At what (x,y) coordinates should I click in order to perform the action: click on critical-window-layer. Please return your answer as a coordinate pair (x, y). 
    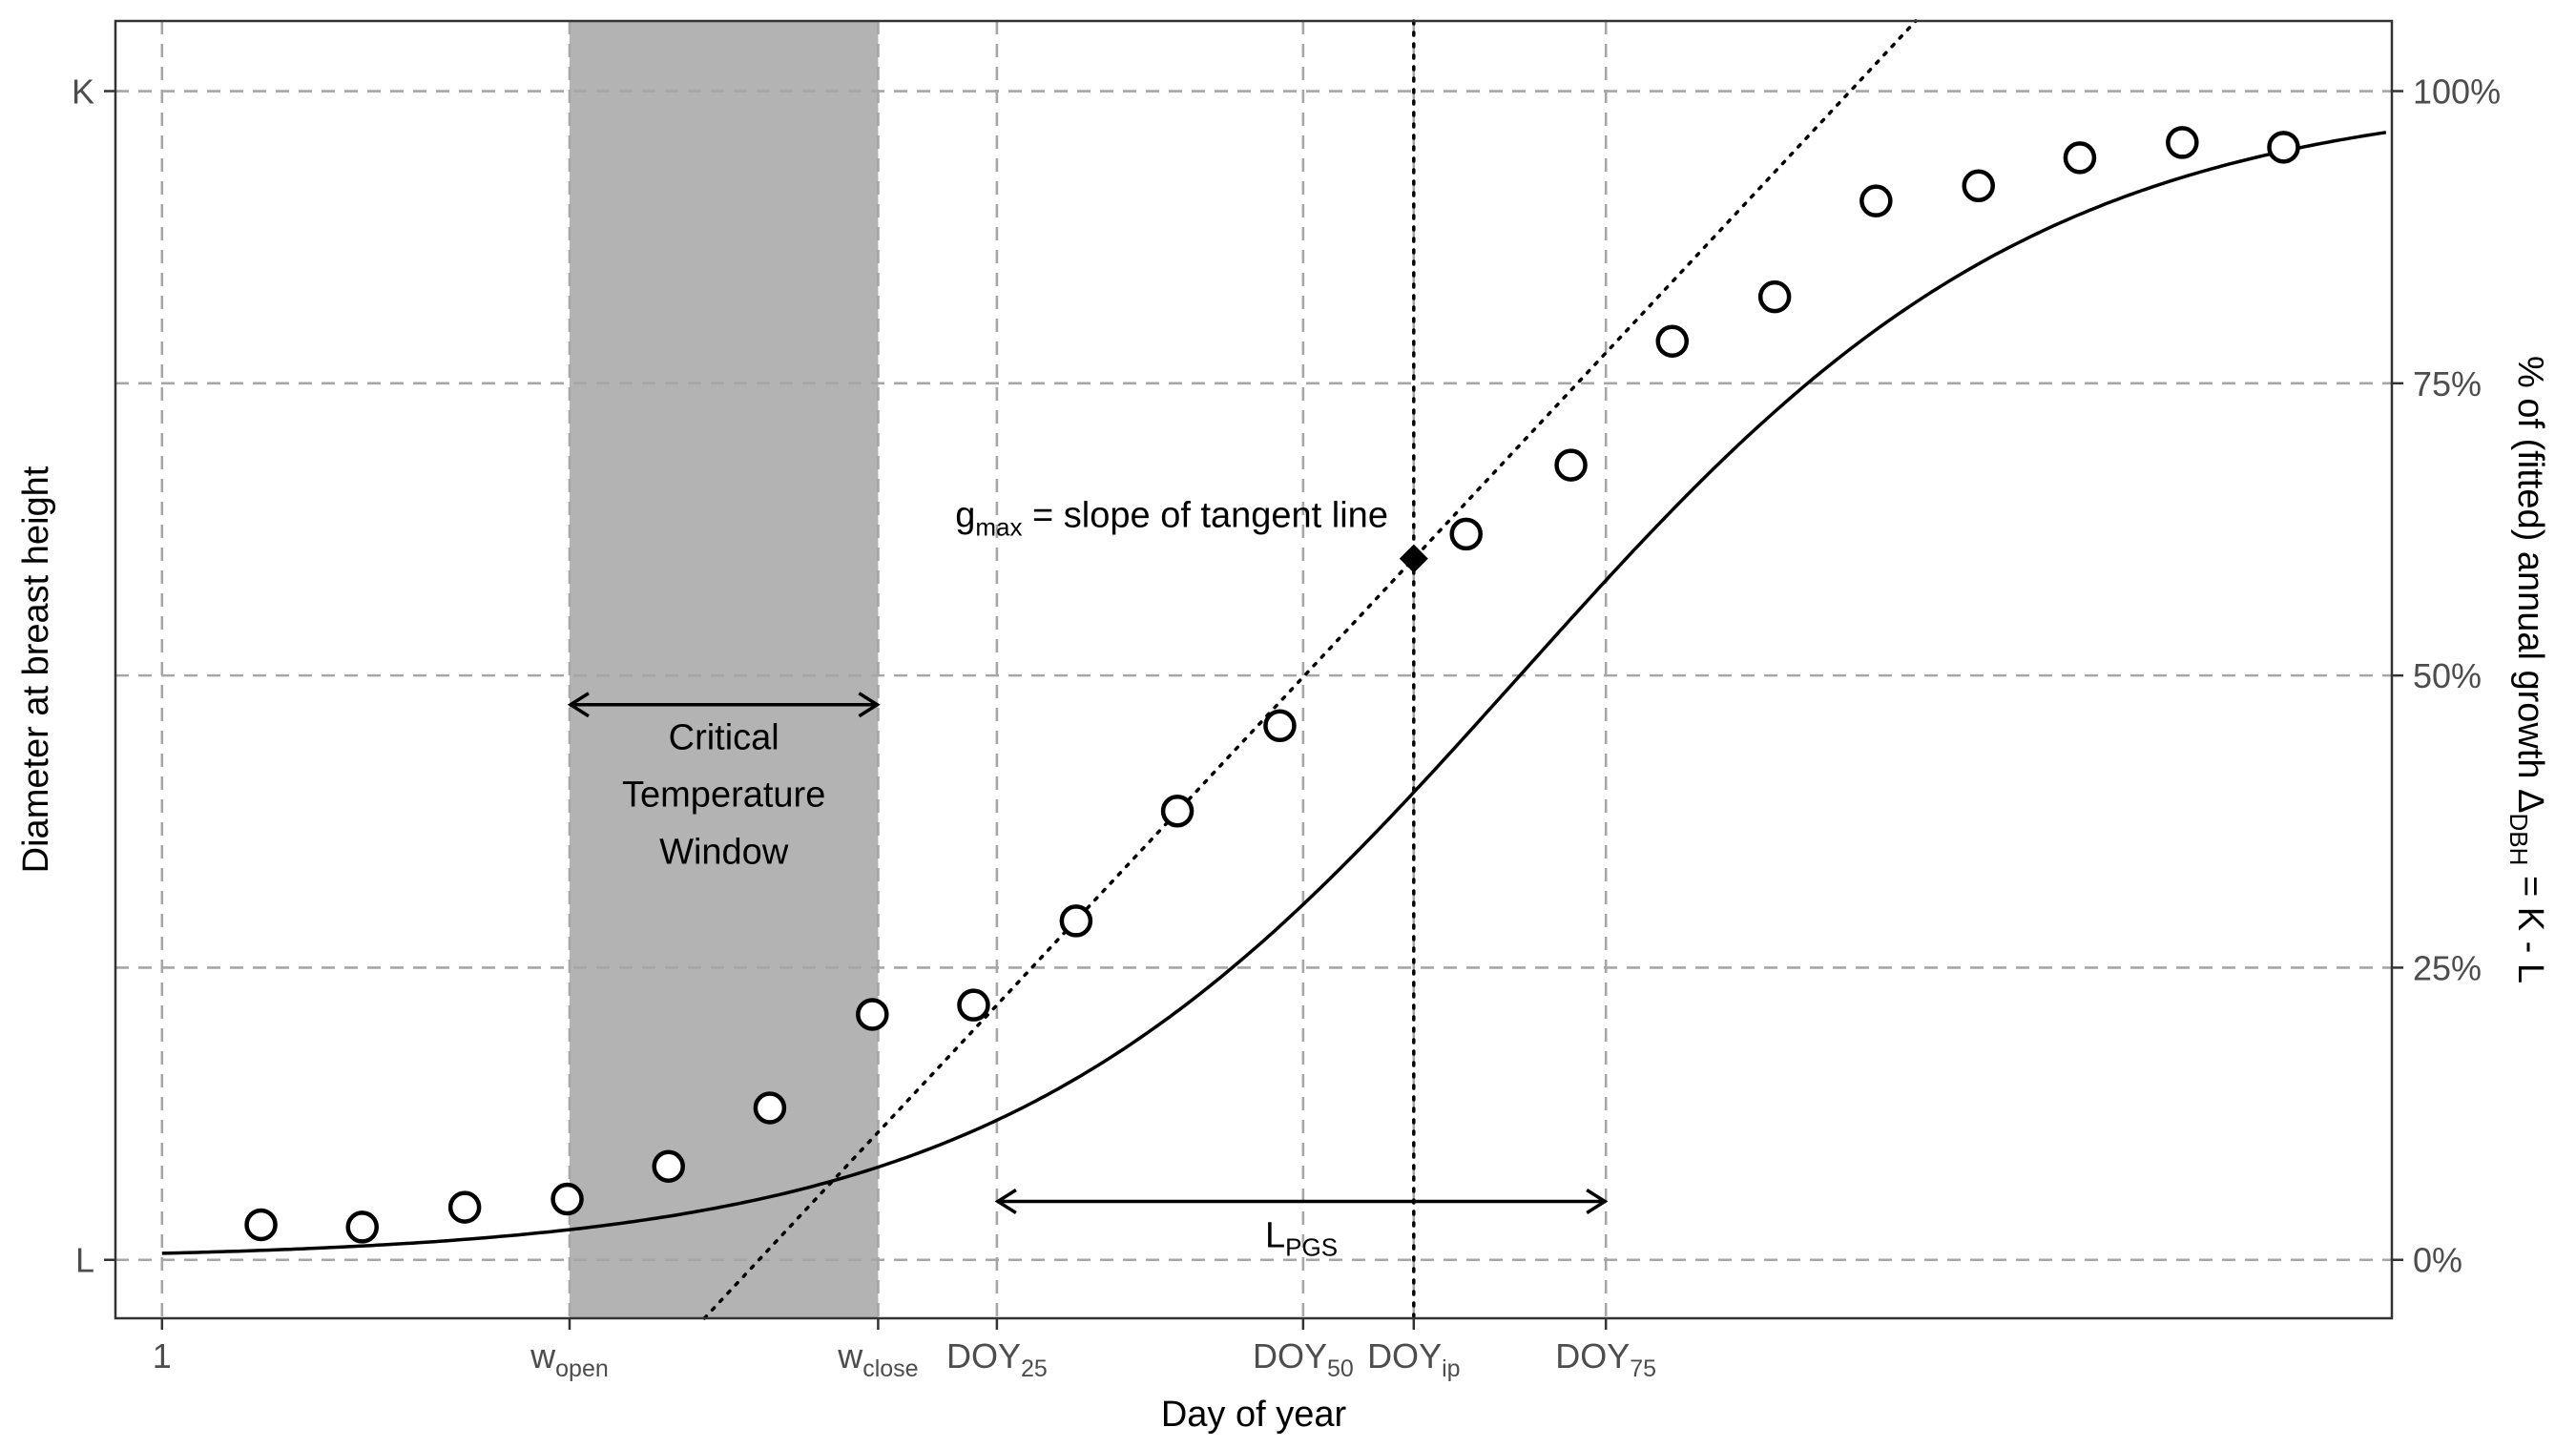
    Looking at the image, I should click on (724, 669).